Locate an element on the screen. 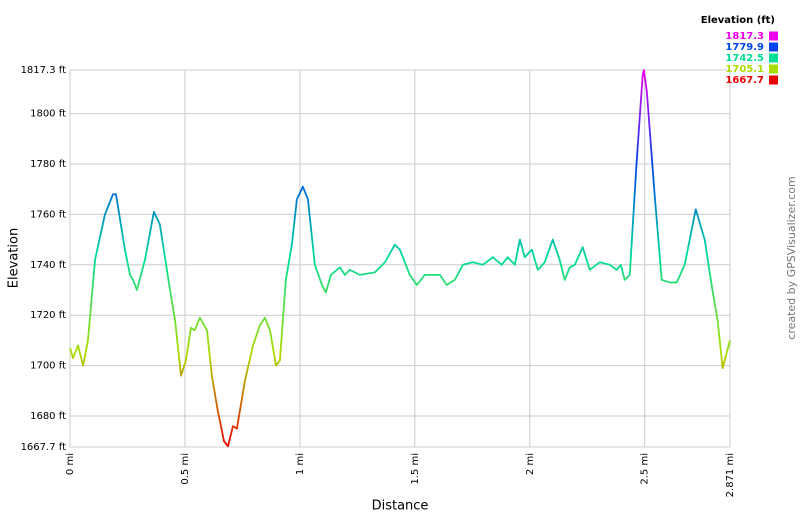  legend-label: 1667.7 is located at coordinates (744, 80).